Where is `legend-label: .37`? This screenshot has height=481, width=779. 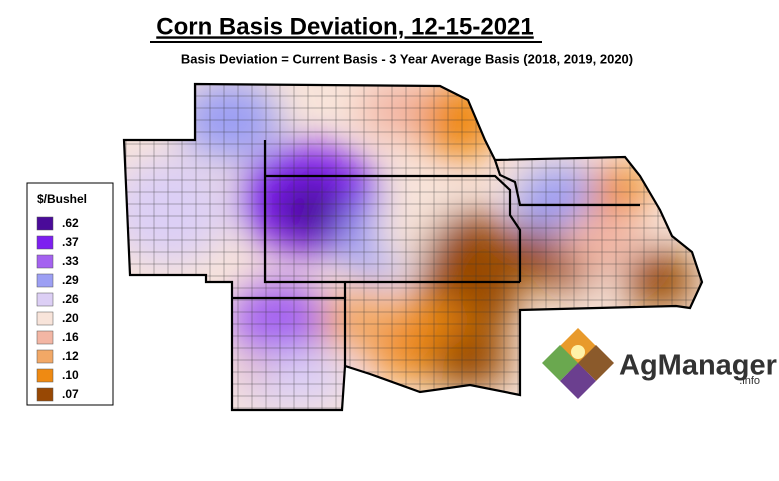 legend-label: .37 is located at coordinates (70, 242).